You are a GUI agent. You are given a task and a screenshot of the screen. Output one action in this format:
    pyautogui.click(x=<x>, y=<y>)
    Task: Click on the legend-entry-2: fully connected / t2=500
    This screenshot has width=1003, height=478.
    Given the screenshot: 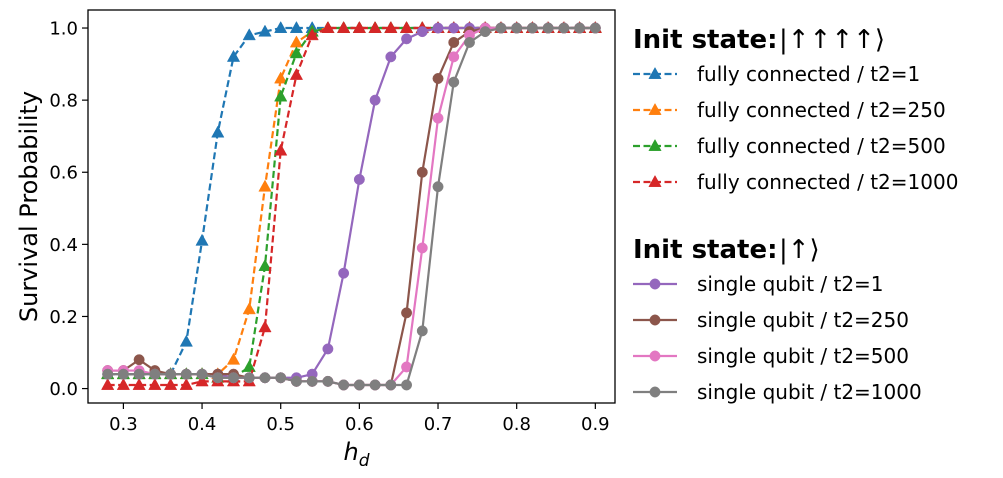 What is the action you would take?
    pyautogui.click(x=789, y=146)
    